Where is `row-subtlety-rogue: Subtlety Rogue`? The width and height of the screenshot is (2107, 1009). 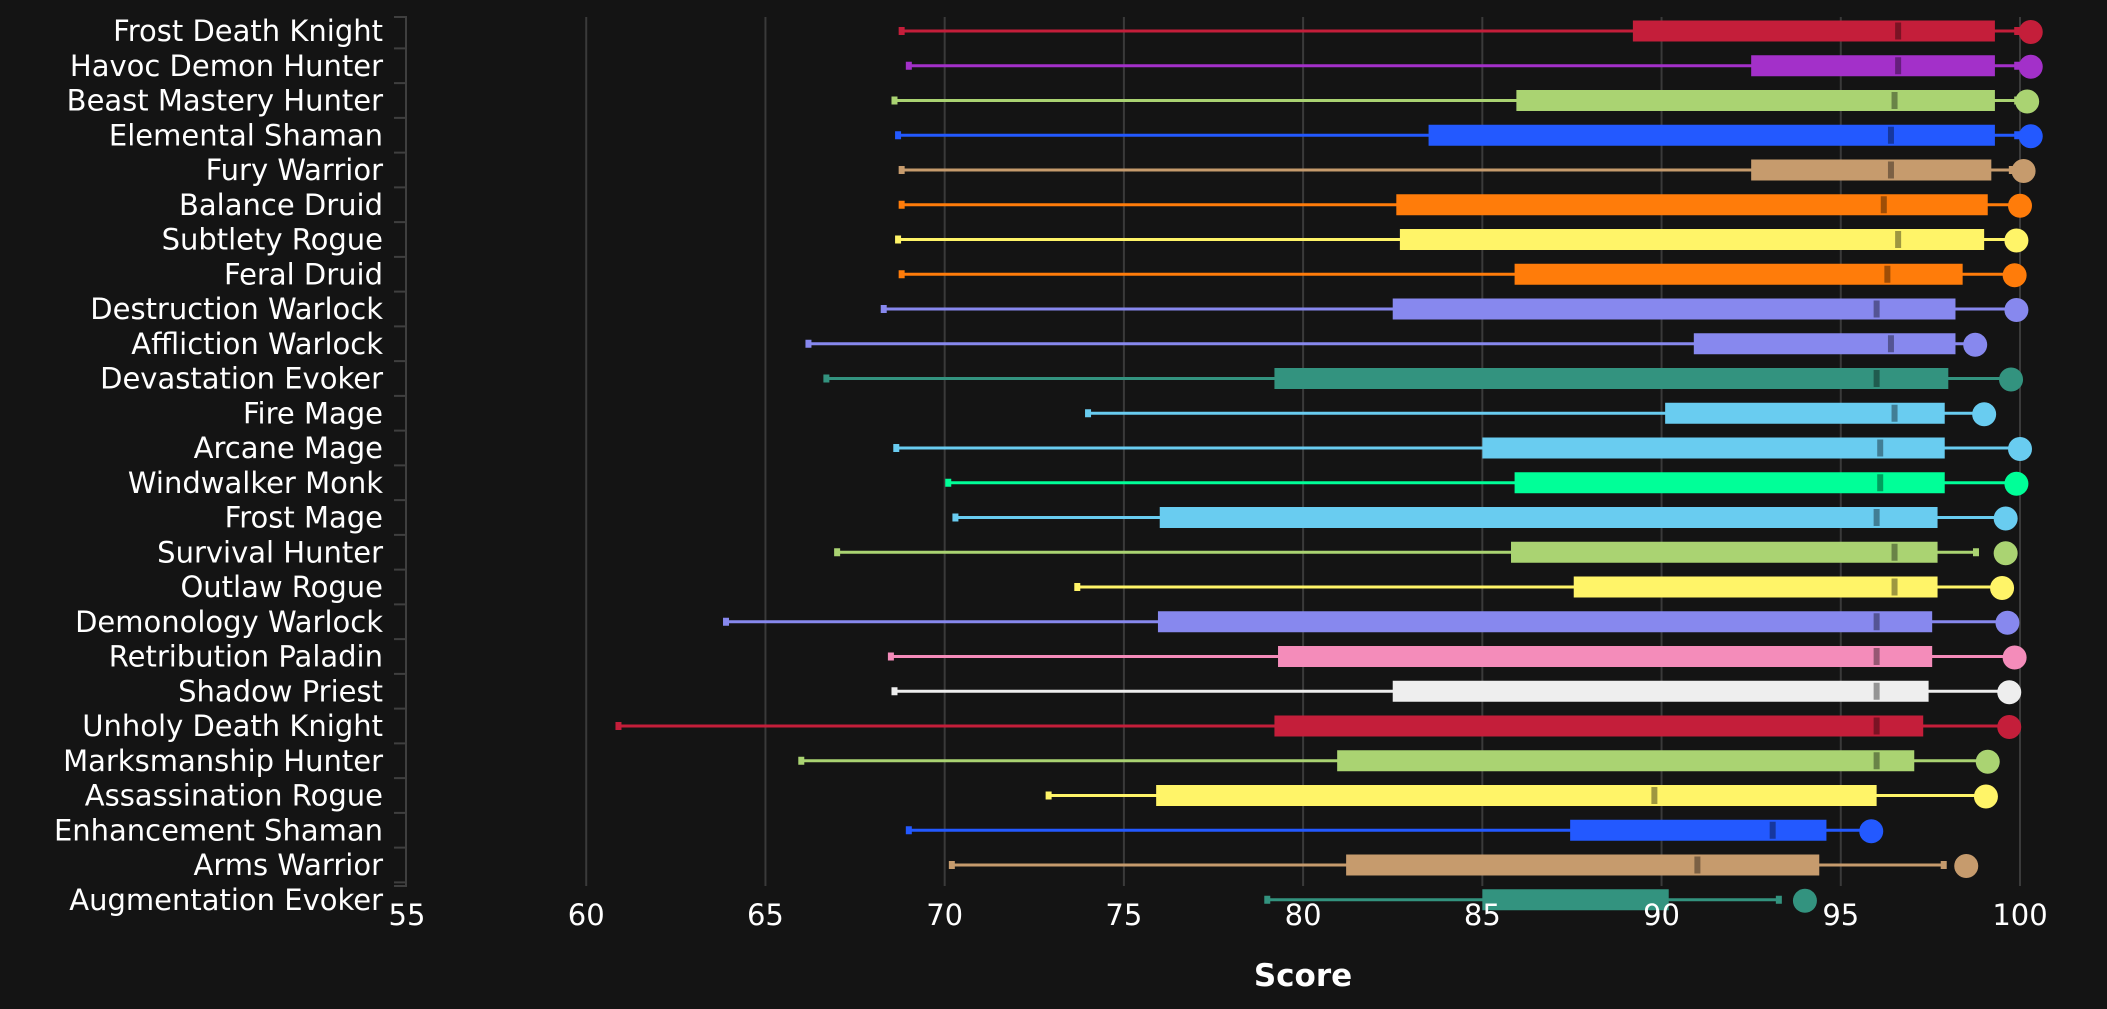 row-subtlety-rogue: Subtlety Rogue is located at coordinates (1095, 240).